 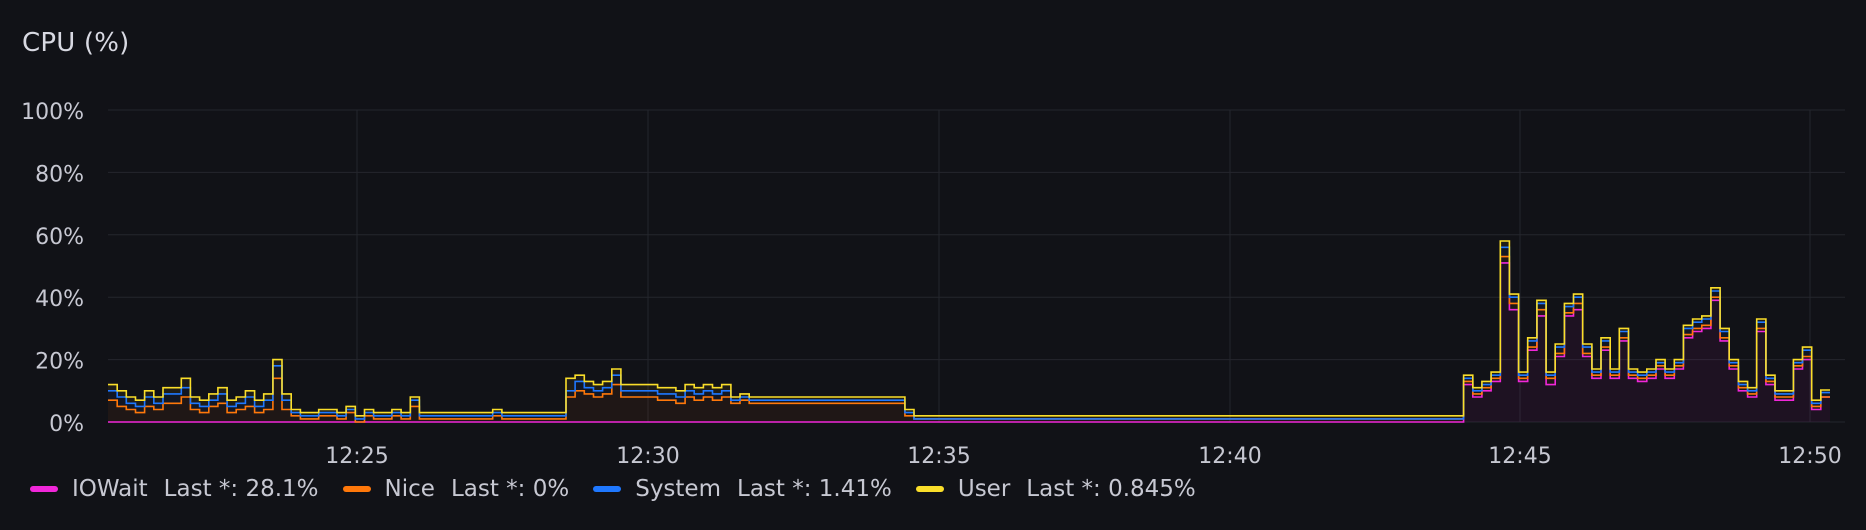 What do you see at coordinates (647, 456) in the screenshot?
I see `x-tick-label: 12:30` at bounding box center [647, 456].